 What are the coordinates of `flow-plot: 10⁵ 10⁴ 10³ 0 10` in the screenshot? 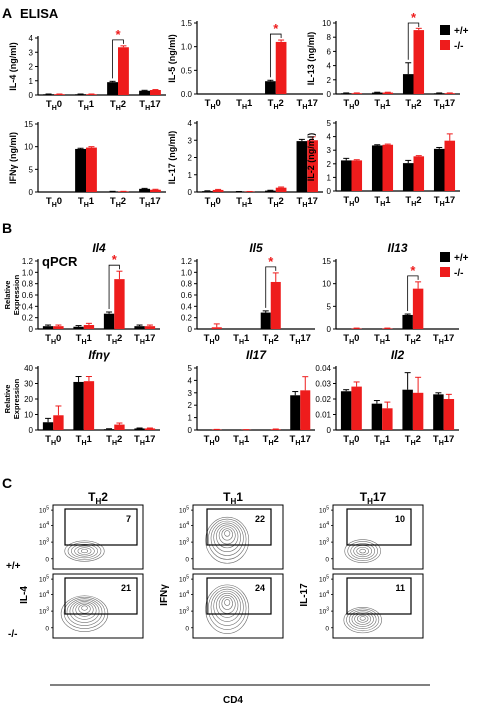 It's located at (371, 537).